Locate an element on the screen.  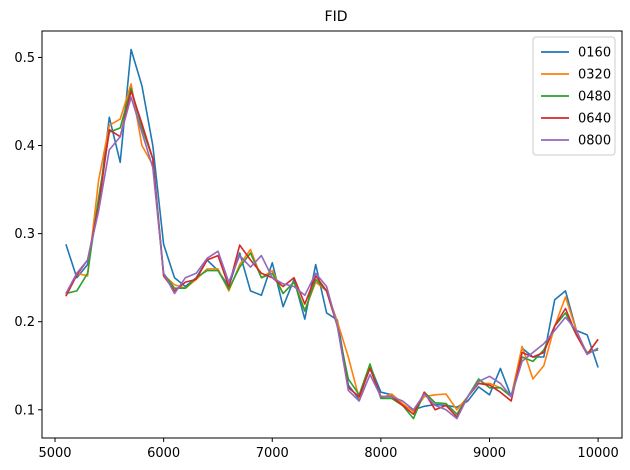
y-tick-label: 0.2 is located at coordinates (24, 322).